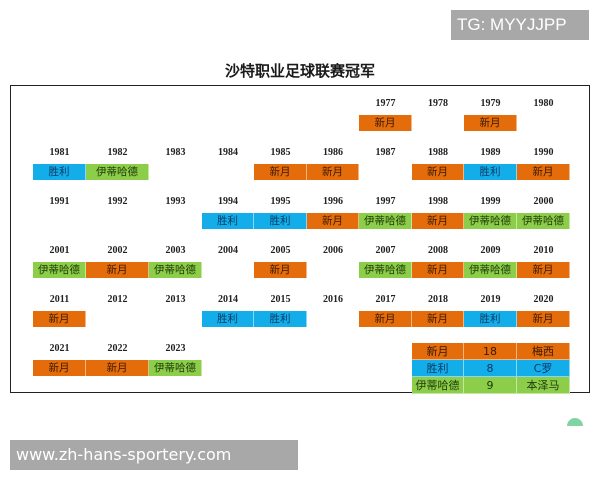 The width and height of the screenshot is (600, 480). Describe the element at coordinates (490, 250) in the screenshot. I see `year-label: 2009` at that location.